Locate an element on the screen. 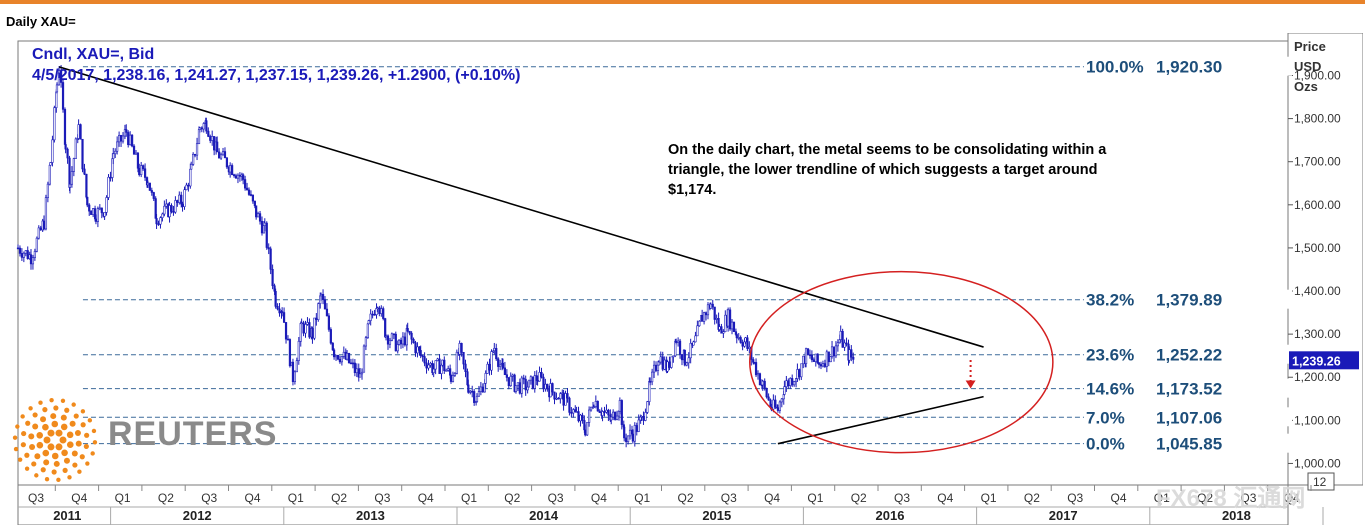 Image resolution: width=1365 pixels, height=528 pixels. x-quarter-label: Q1 is located at coordinates (815, 498).